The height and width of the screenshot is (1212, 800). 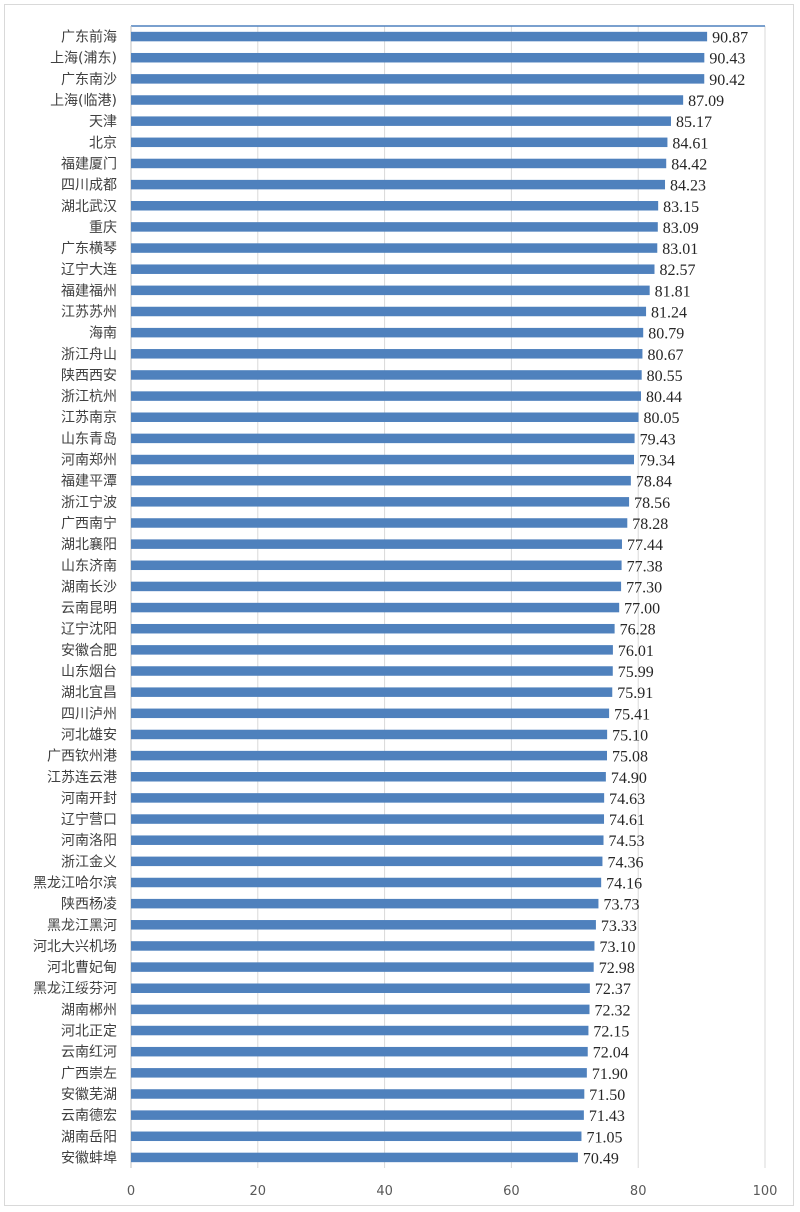 What do you see at coordinates (610, 1074) in the screenshot?
I see `value-label: 71.90` at bounding box center [610, 1074].